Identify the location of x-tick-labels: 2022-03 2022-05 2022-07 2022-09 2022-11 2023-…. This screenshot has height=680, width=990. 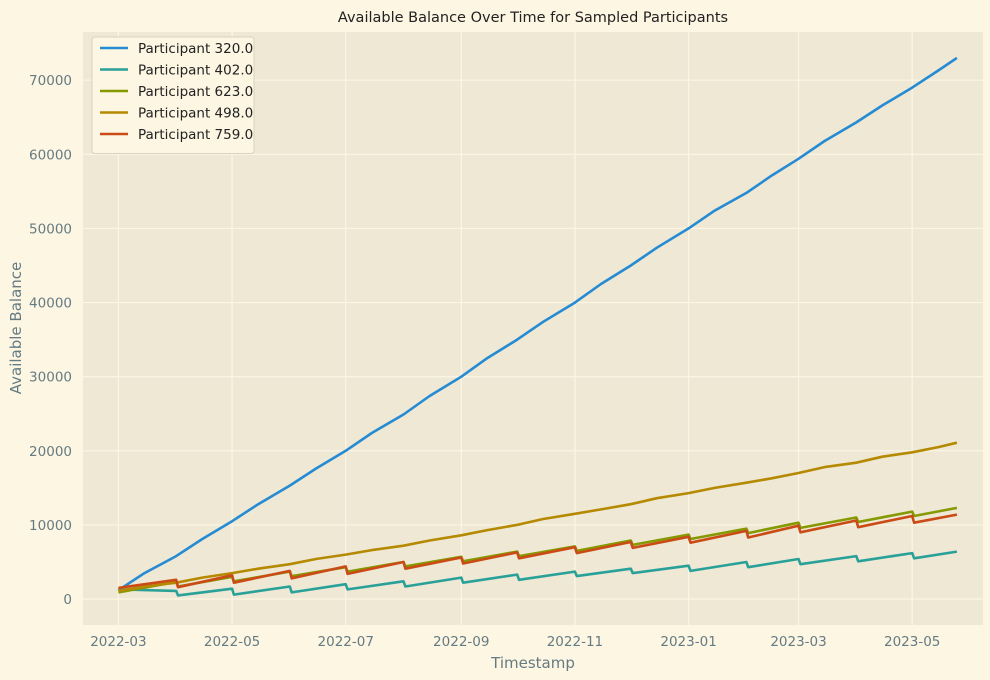
(515, 642).